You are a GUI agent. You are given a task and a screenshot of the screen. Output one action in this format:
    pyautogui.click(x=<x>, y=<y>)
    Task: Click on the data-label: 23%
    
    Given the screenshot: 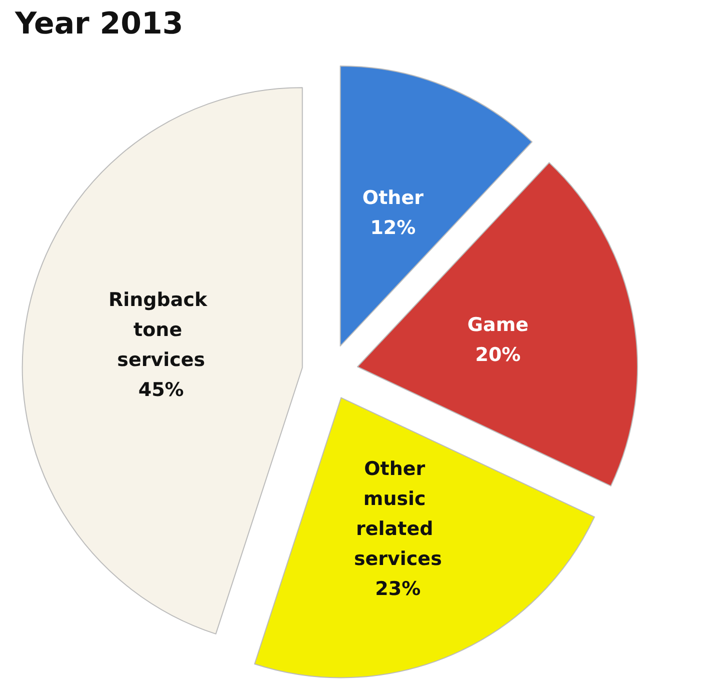 What is the action you would take?
    pyautogui.click(x=398, y=589)
    